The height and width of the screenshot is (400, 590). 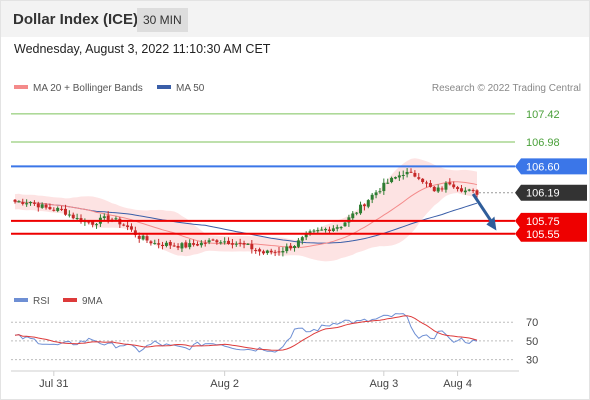 I want to click on support-tag, so click(x=551, y=220).